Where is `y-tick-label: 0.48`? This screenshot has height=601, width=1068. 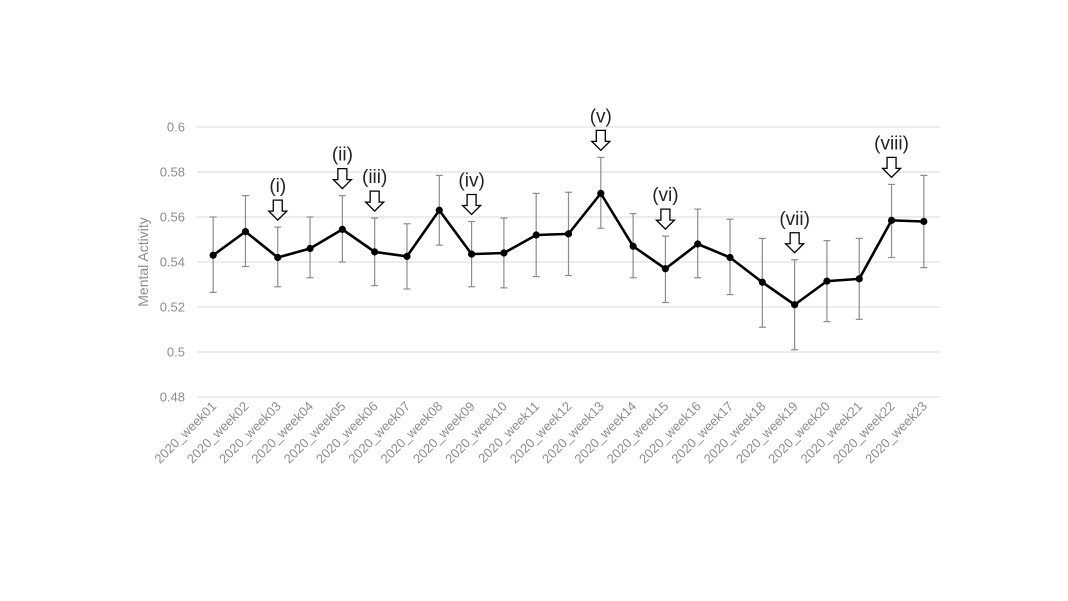
y-tick-label: 0.48 is located at coordinates (172, 397).